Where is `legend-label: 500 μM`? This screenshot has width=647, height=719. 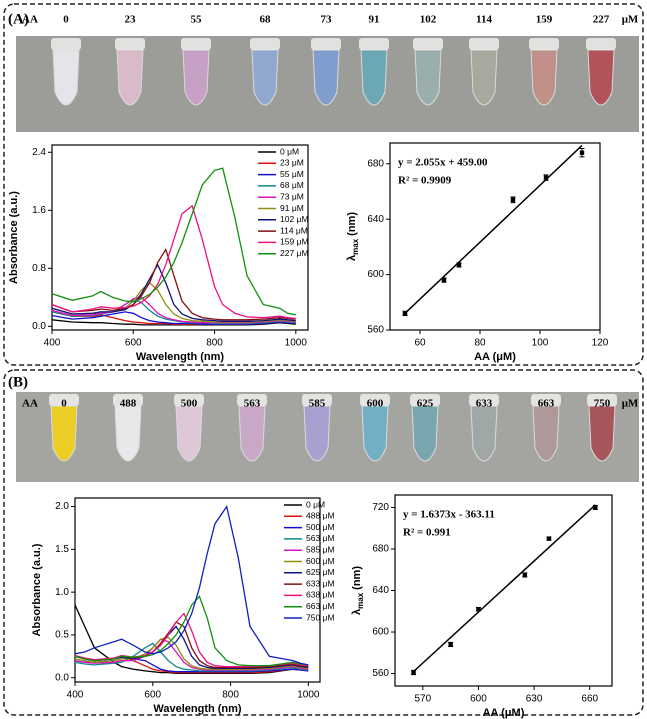
legend-label: 500 μM is located at coordinates (320, 527).